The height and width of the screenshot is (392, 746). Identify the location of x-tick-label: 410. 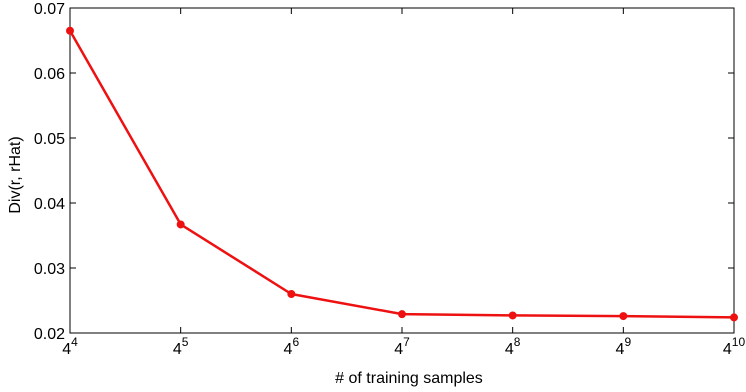
(734, 346).